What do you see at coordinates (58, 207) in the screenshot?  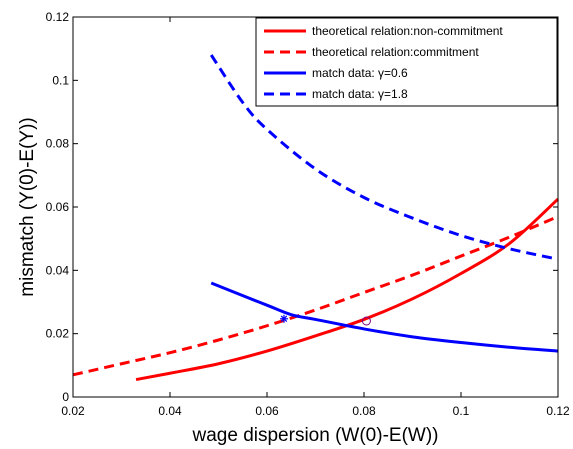 I see `y-tick-label: 0.06` at bounding box center [58, 207].